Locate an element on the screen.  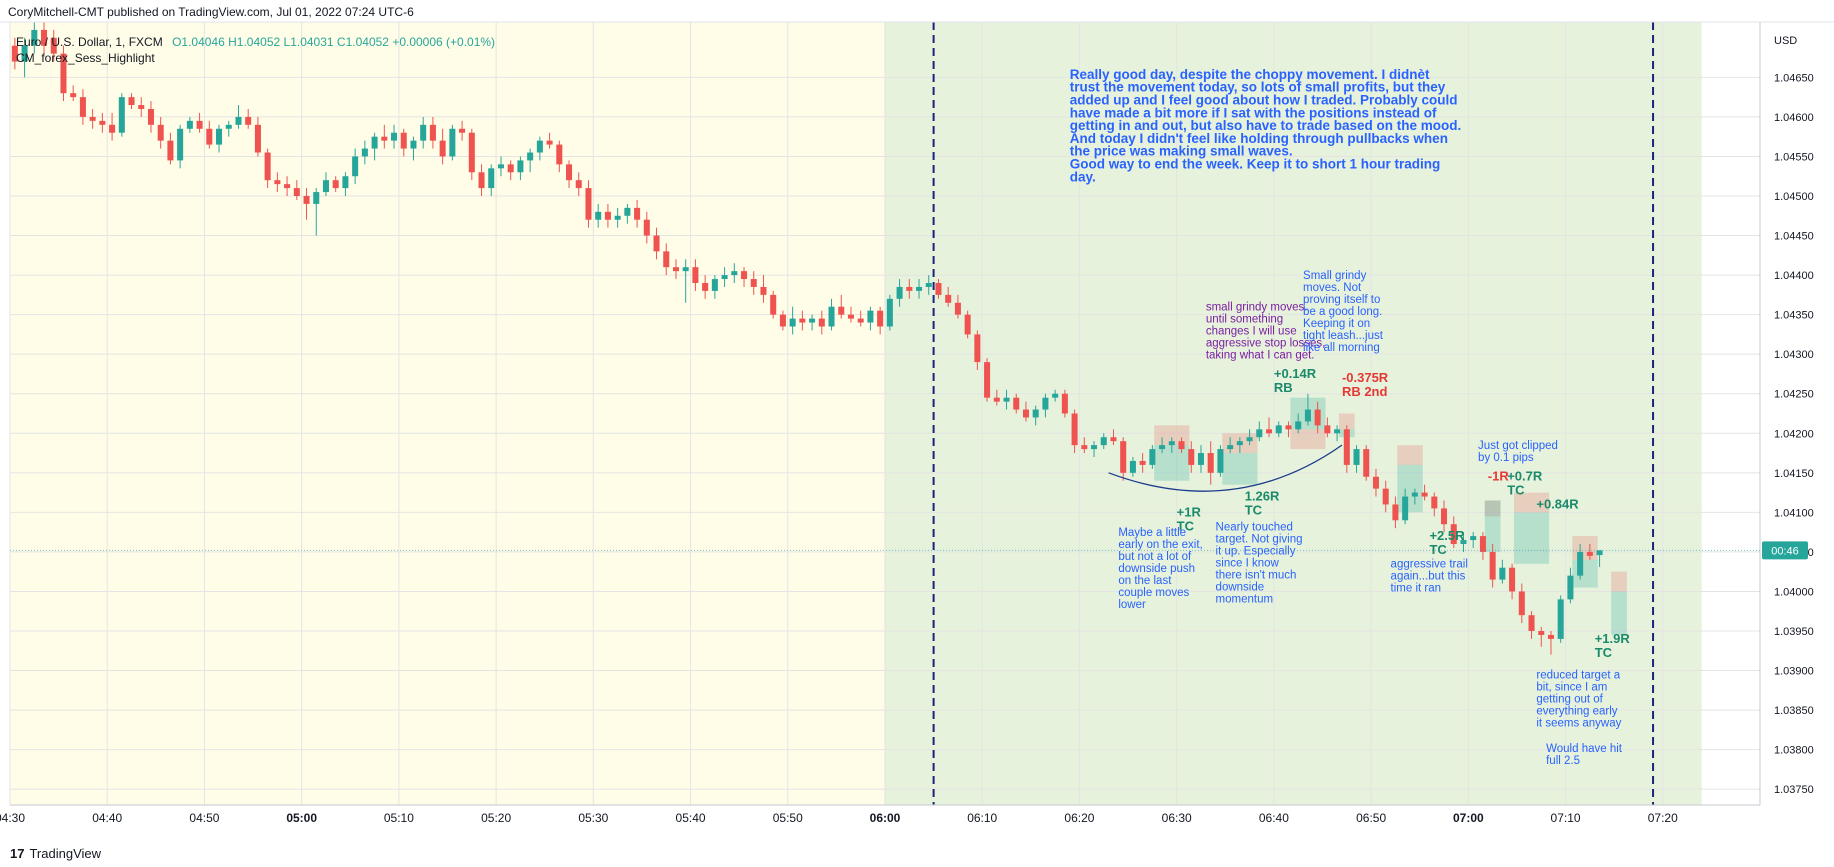
indicator-label: CM_forex_Sess_Highlight is located at coordinates (85, 58).